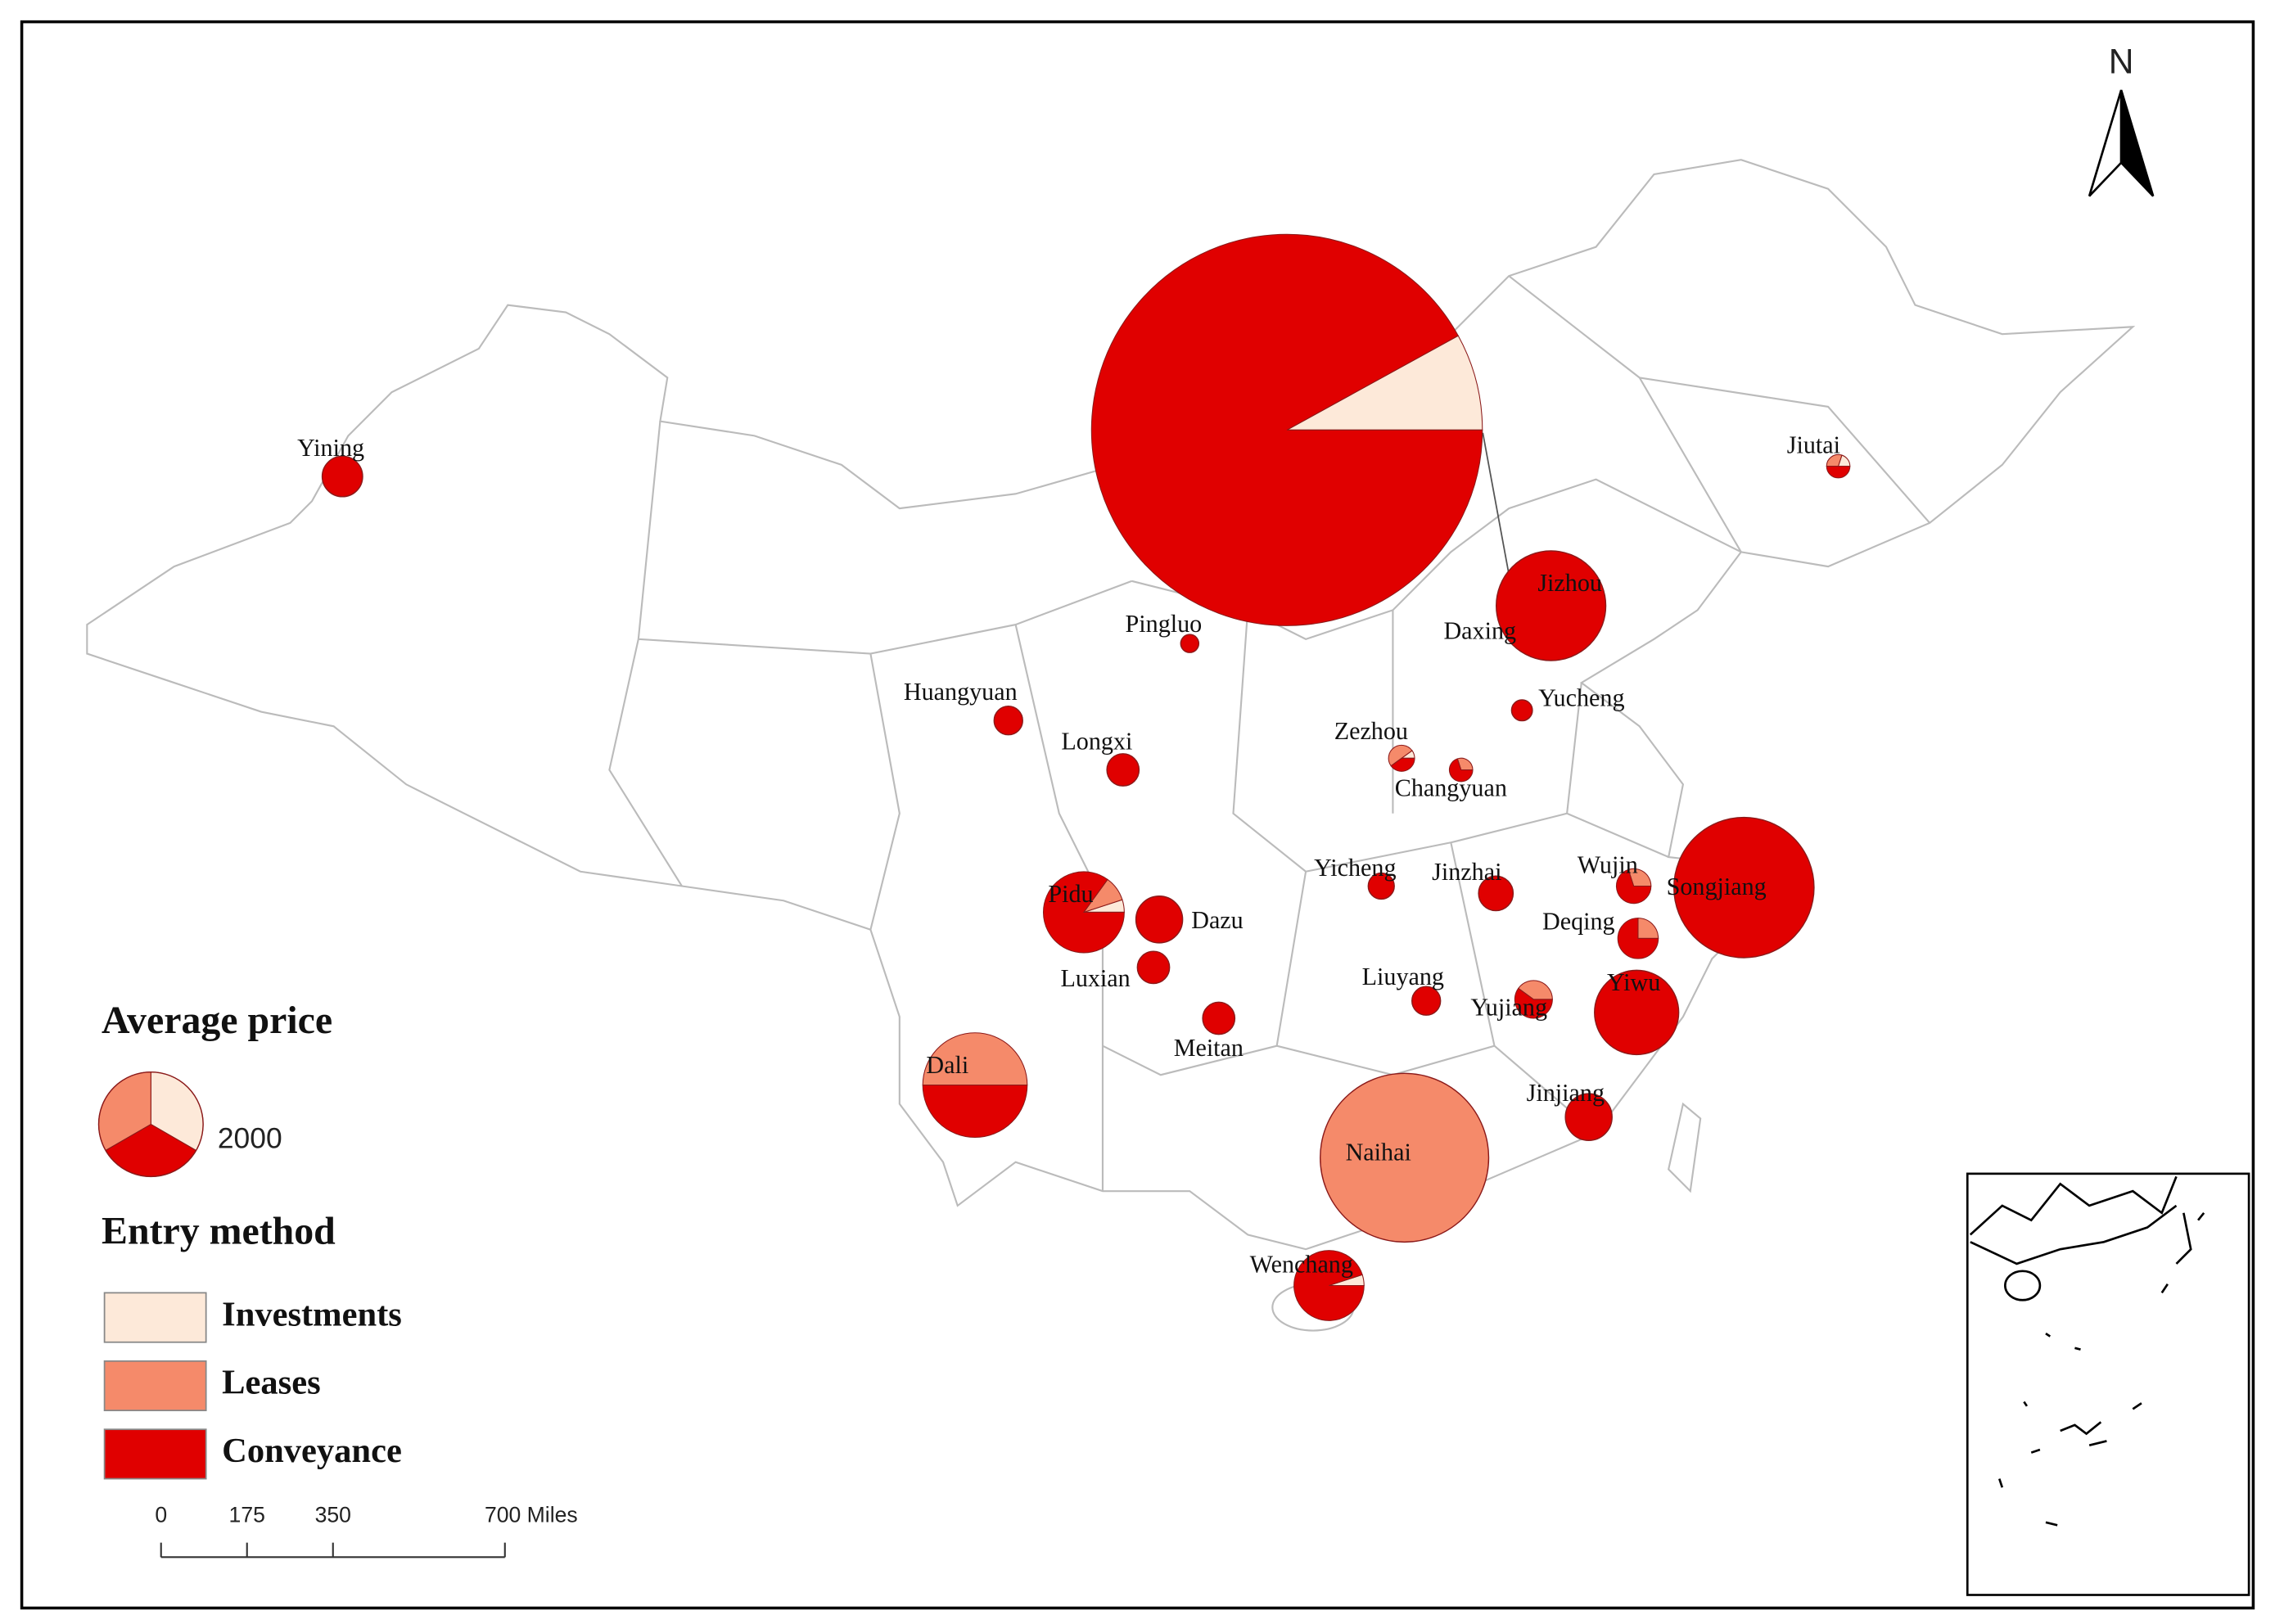 This screenshot has width=2275, height=1624. Describe the element at coordinates (1164, 624) in the screenshot. I see `site-label: Pingluo` at that location.